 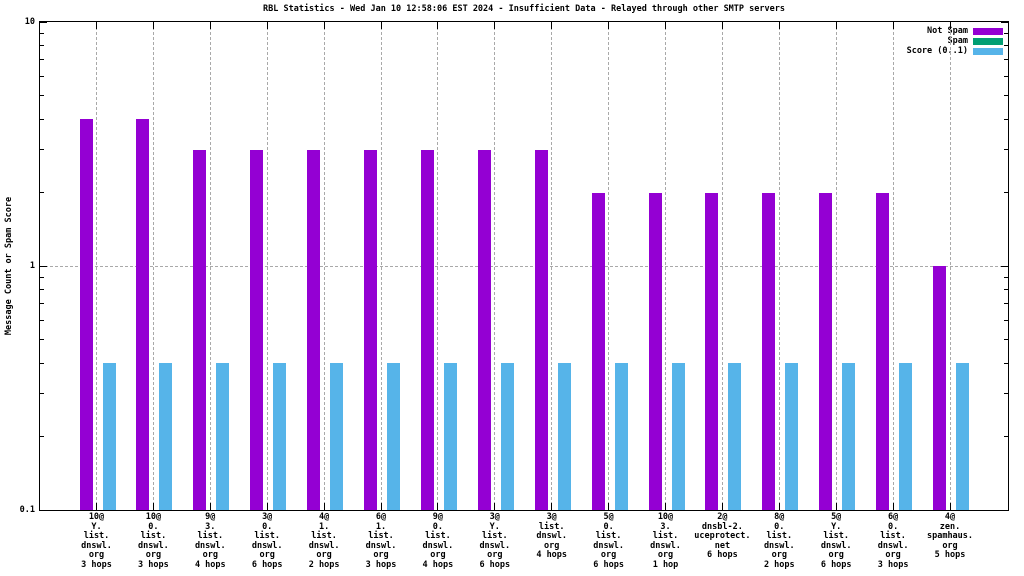 I want to click on y-tick-label: 1, so click(x=32, y=265).